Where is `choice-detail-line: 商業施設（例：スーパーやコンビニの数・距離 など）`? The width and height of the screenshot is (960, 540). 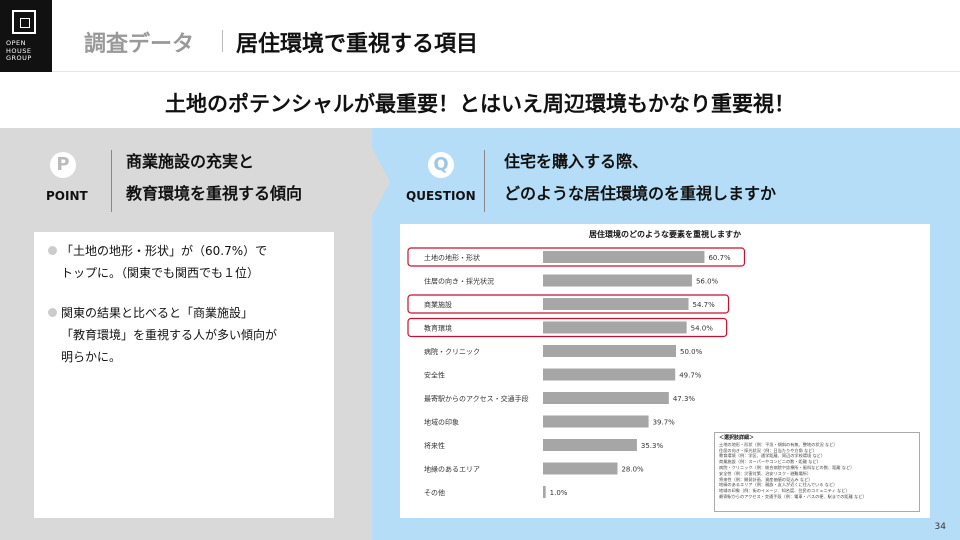 choice-detail-line: 商業施設（例：スーパーやコンビニの数・距離 など） is located at coordinates (770, 462).